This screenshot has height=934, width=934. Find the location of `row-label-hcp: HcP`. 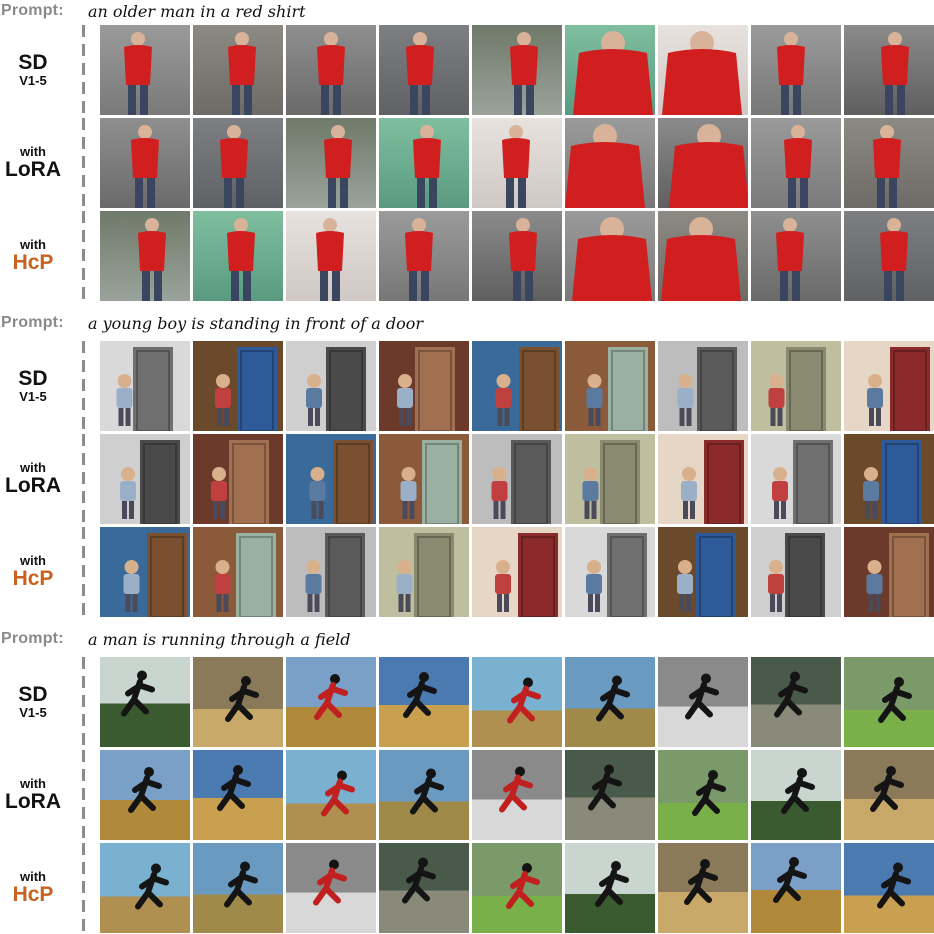

row-label-hcp: HcP is located at coordinates (33, 262).